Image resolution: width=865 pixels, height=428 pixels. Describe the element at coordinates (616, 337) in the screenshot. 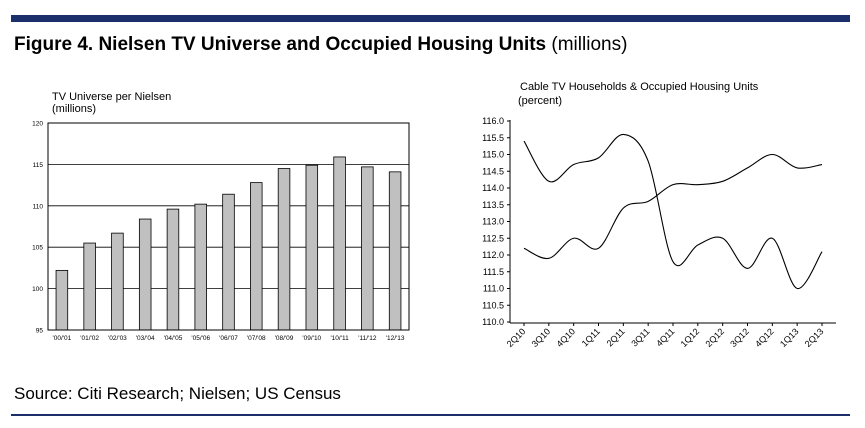

I see `chart2-x-tick-label: 2Q11` at that location.